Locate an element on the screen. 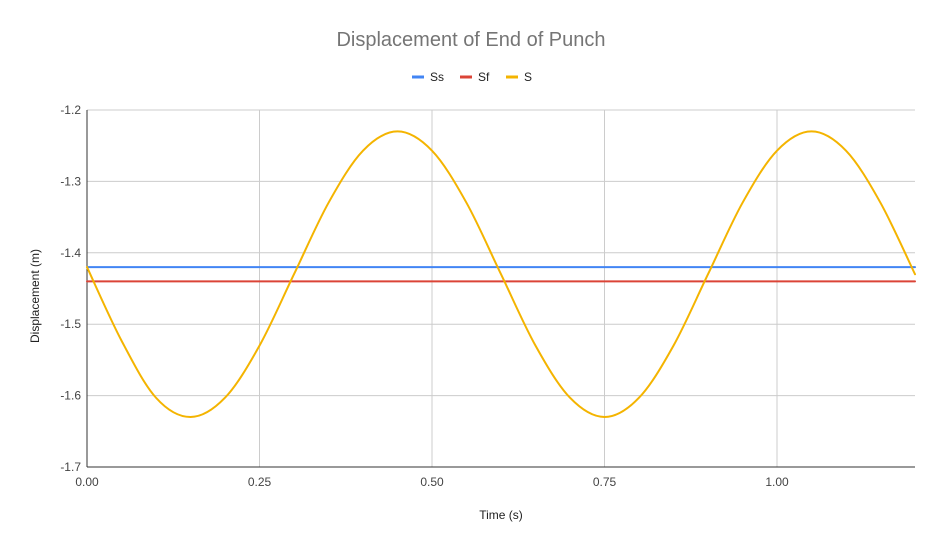 This screenshot has height=549, width=942. legend-label: Sf is located at coordinates (484, 77).